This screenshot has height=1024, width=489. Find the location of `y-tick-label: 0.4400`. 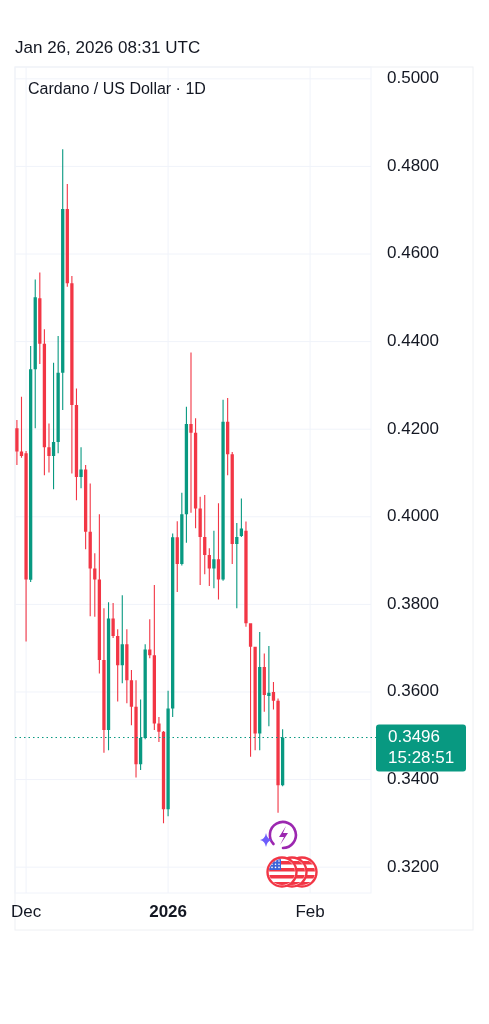

y-tick-label: 0.4400 is located at coordinates (413, 341).